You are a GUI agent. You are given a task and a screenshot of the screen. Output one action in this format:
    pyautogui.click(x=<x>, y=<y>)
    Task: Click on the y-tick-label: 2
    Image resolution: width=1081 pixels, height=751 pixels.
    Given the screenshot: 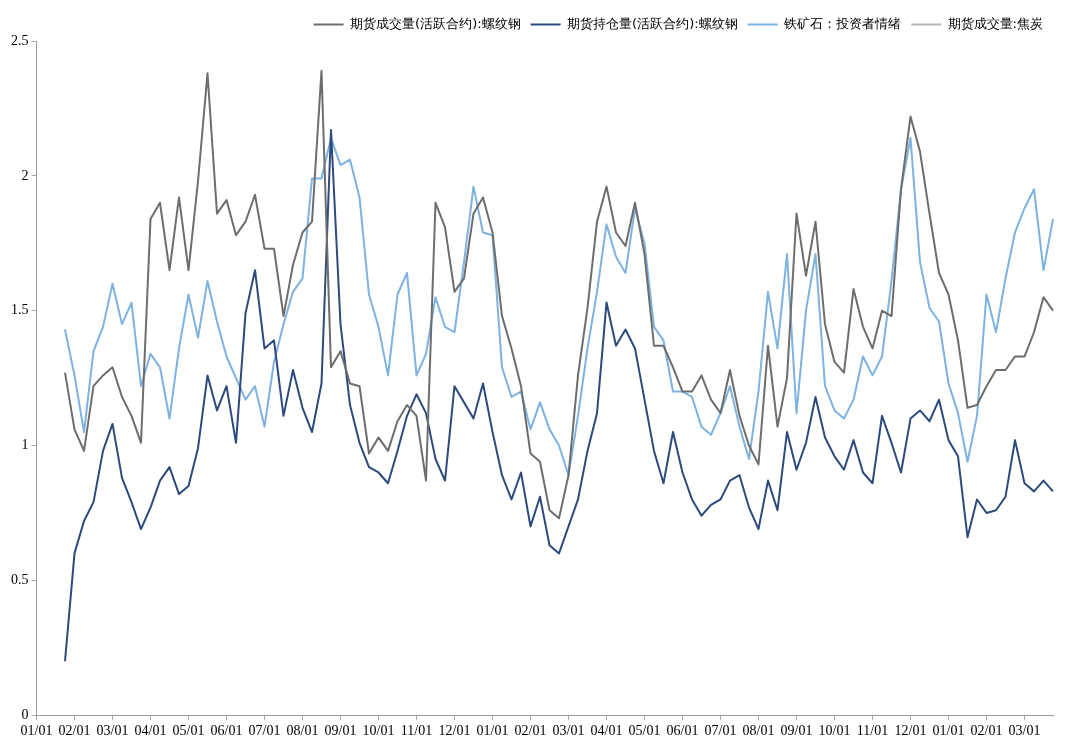 What is the action you would take?
    pyautogui.click(x=25, y=175)
    